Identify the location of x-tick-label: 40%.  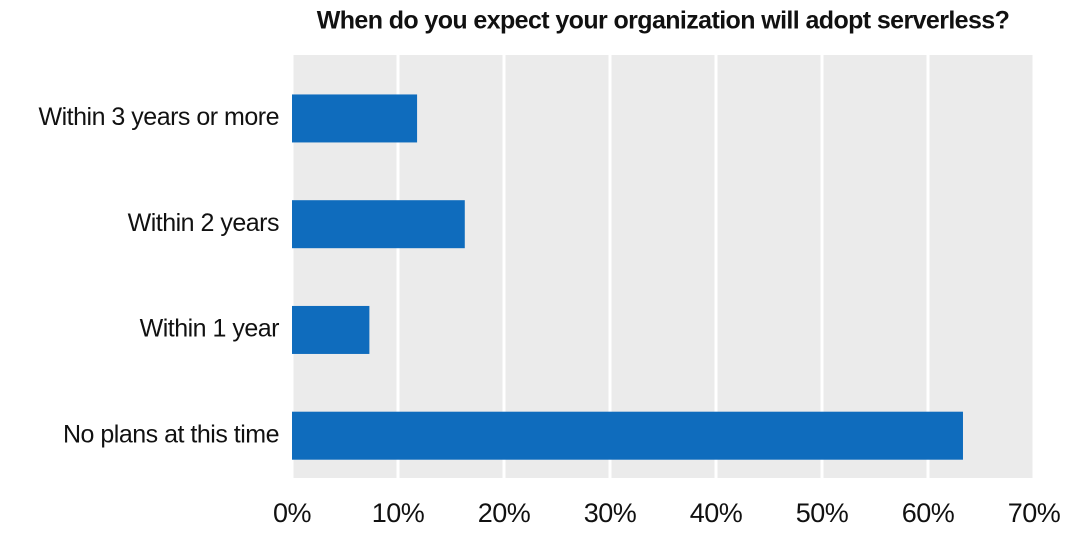
(716, 513).